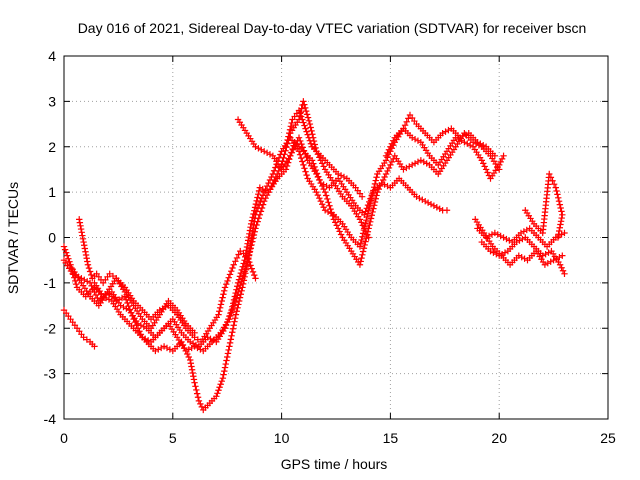  Describe the element at coordinates (137, 276) in the screenshot. I see `data-series` at that location.